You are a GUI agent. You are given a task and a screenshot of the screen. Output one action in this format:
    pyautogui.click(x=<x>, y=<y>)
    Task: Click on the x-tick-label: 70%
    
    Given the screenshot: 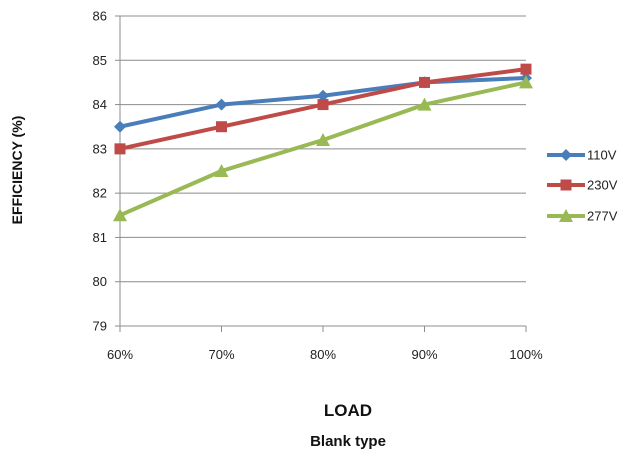 What is the action you would take?
    pyautogui.click(x=221, y=354)
    